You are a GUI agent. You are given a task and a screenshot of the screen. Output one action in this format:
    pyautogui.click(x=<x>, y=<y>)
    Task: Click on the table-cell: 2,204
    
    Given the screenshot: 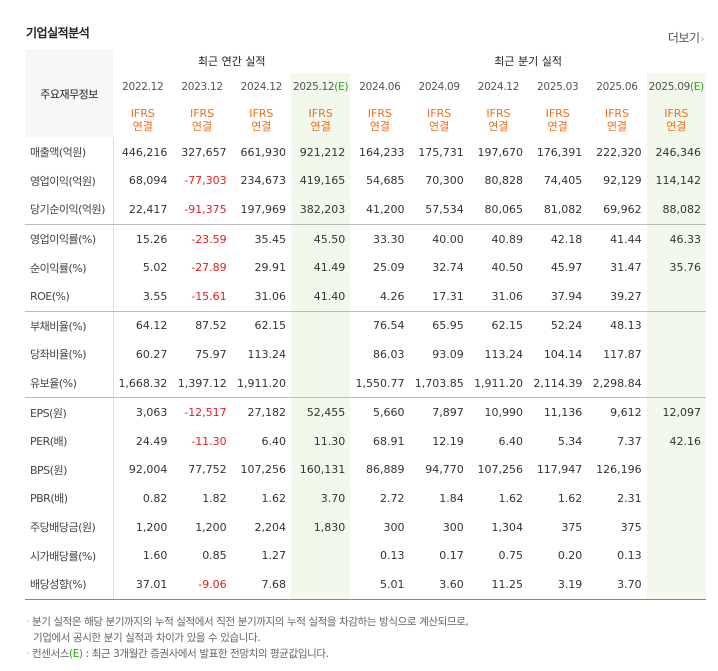 What is the action you would take?
    pyautogui.click(x=270, y=527)
    